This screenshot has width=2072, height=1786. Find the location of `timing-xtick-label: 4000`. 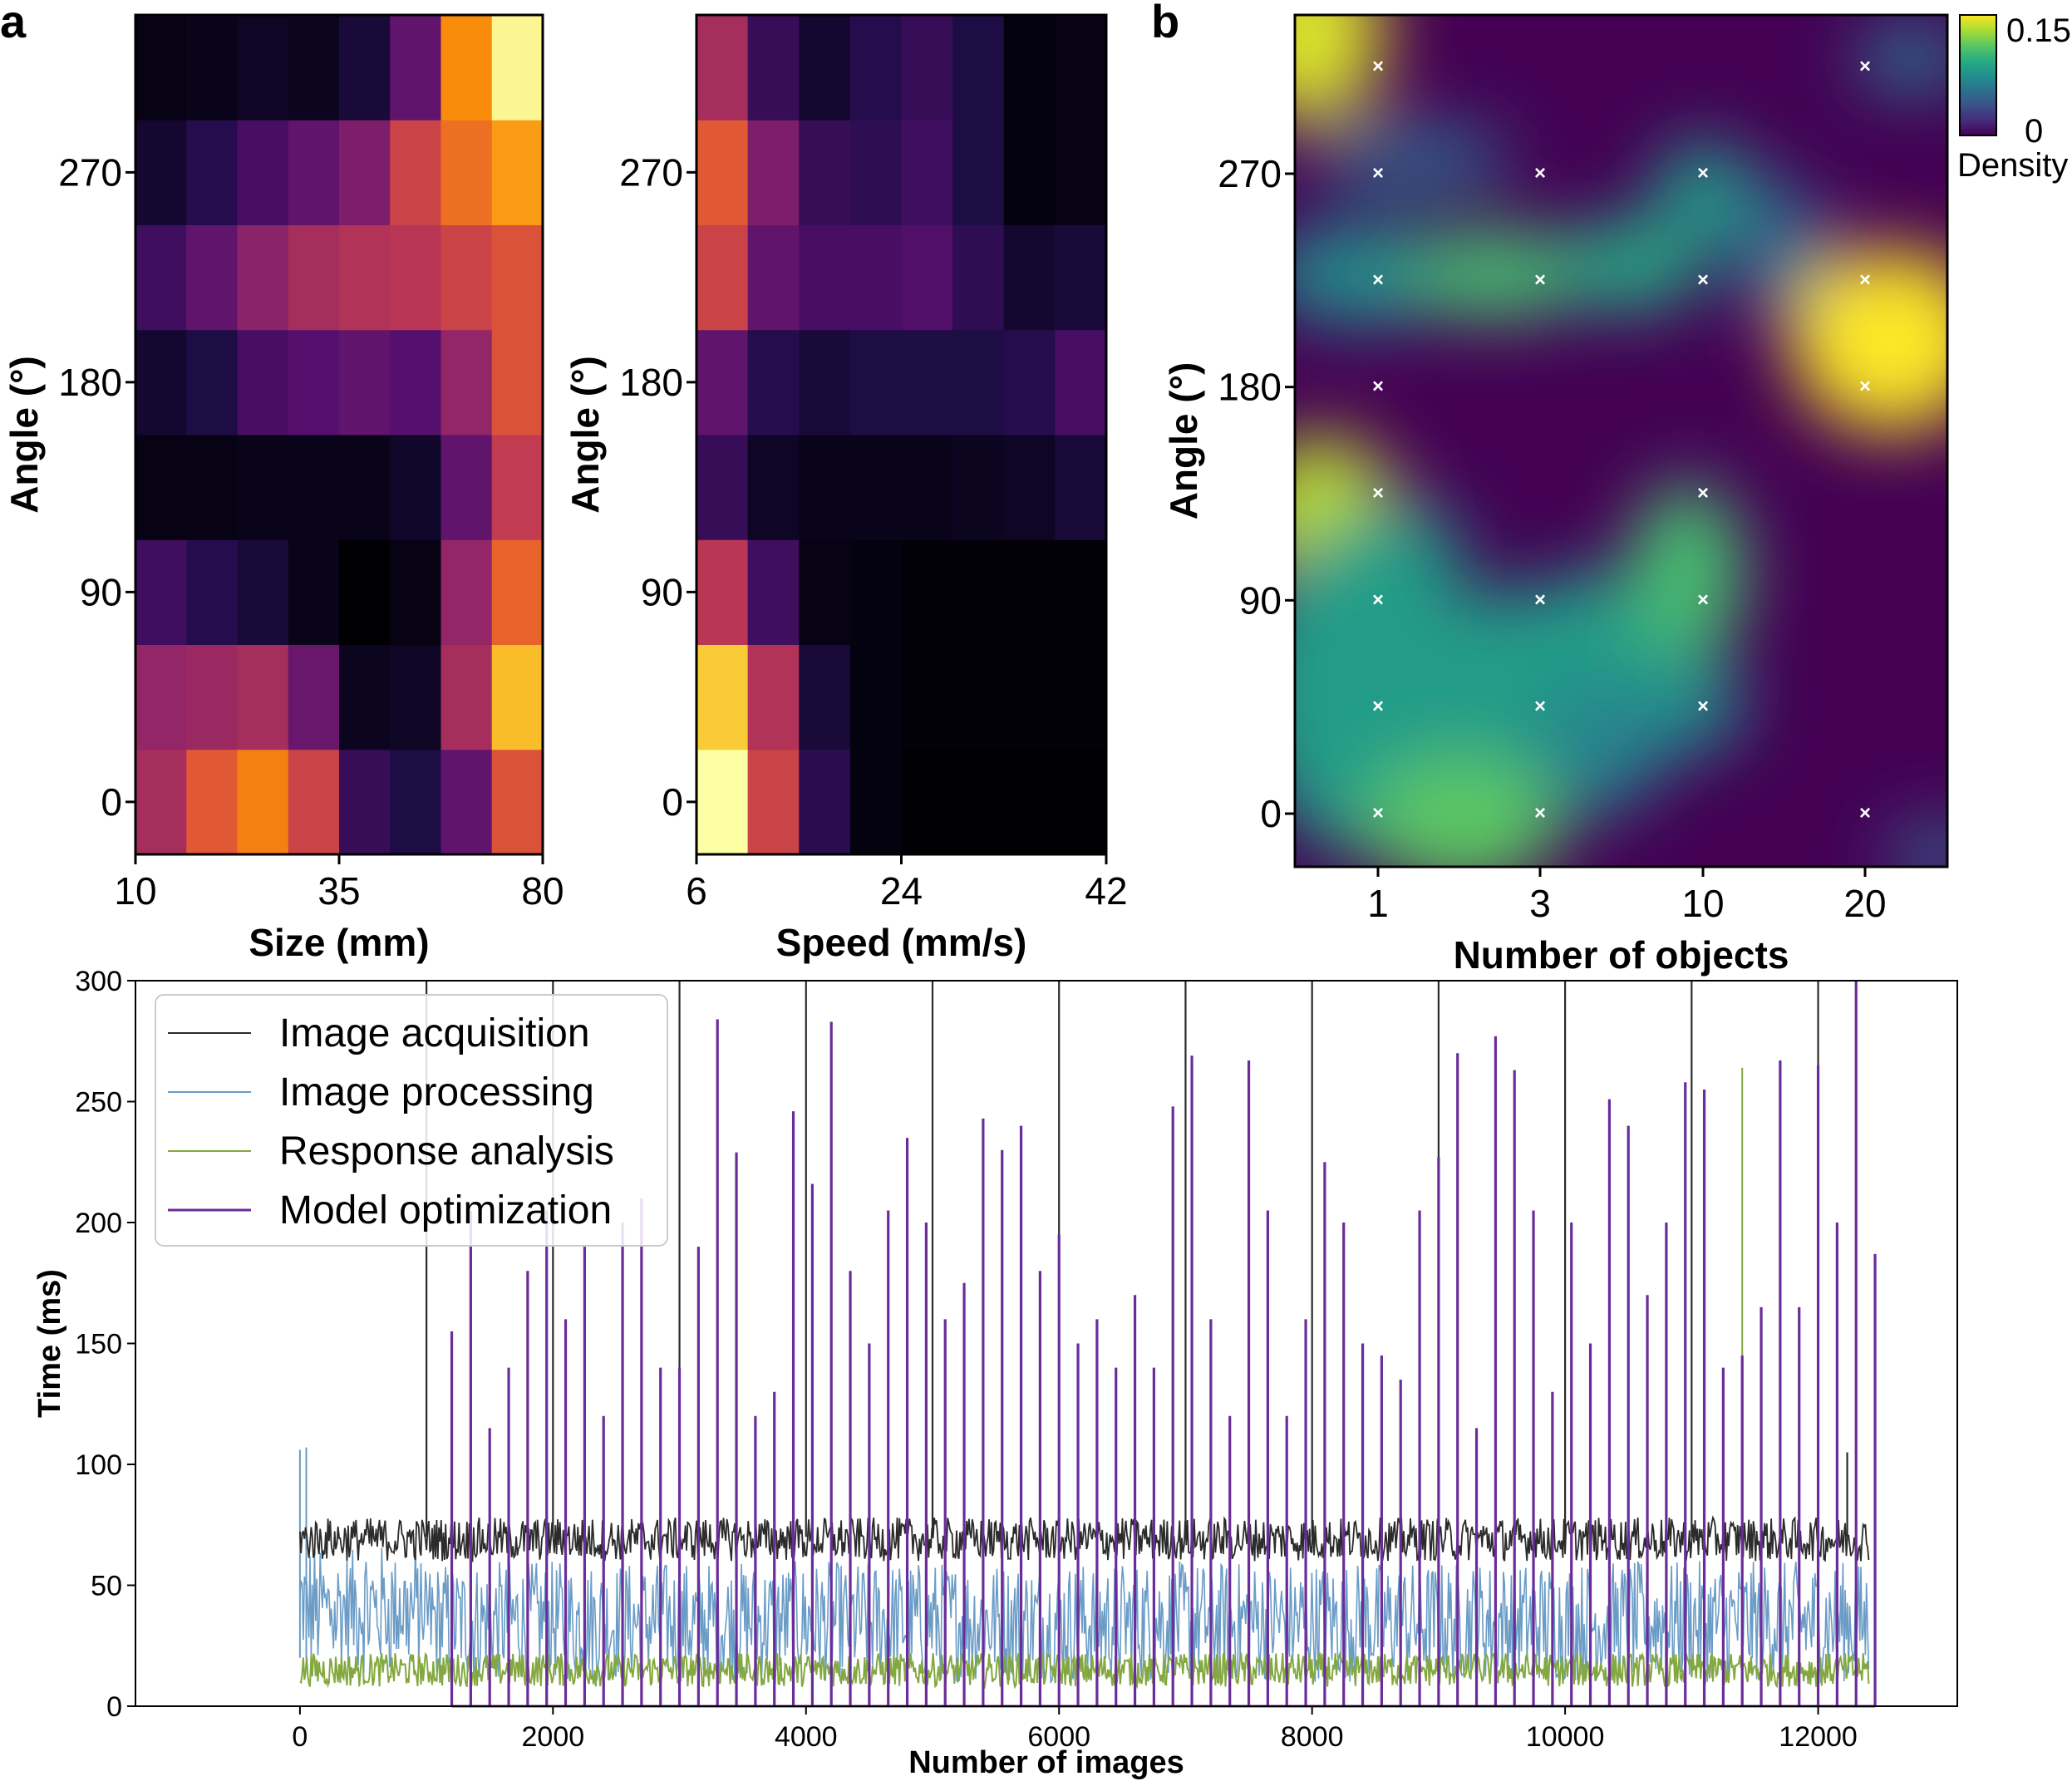

timing-xtick-label: 4000 is located at coordinates (806, 1737).